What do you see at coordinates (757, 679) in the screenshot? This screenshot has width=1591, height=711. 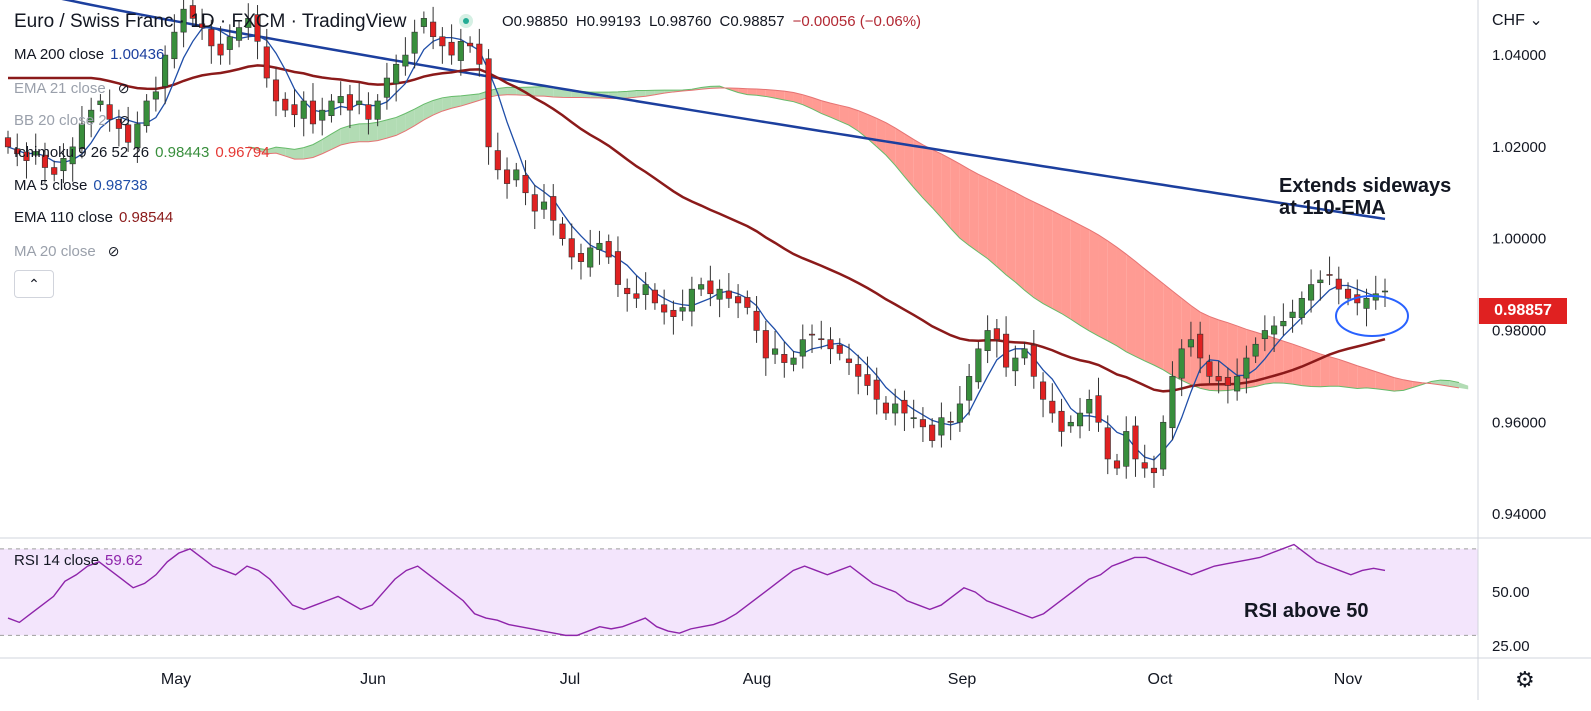 I see `time-tick-label: Aug` at bounding box center [757, 679].